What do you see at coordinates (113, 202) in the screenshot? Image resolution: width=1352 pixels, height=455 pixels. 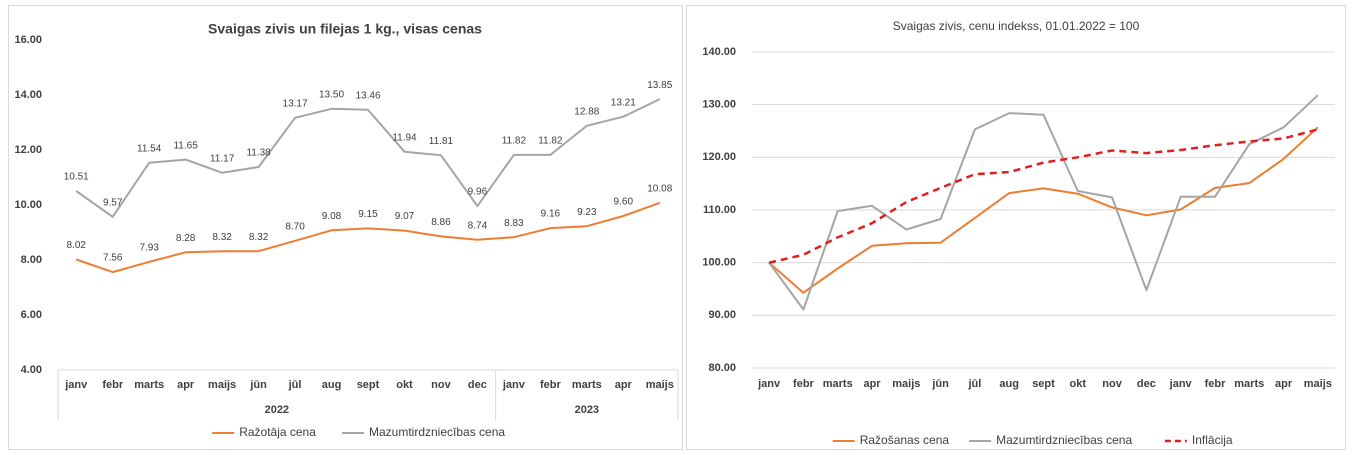 I see `data-label: 9.57` at bounding box center [113, 202].